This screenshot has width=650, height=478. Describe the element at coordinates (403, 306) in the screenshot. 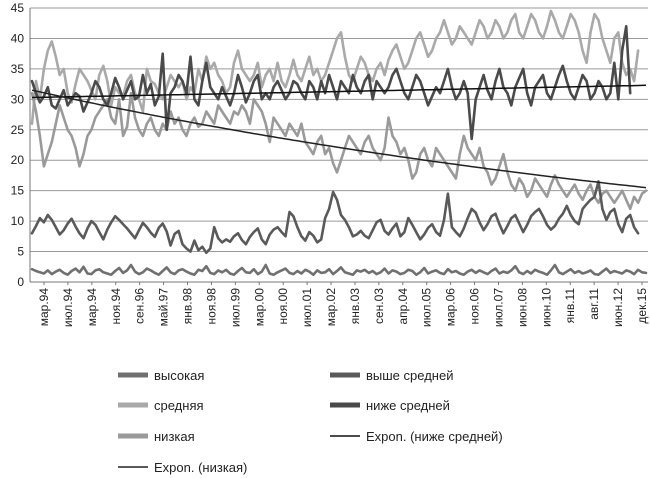

I see `x-tick-label: апр.04` at that location.